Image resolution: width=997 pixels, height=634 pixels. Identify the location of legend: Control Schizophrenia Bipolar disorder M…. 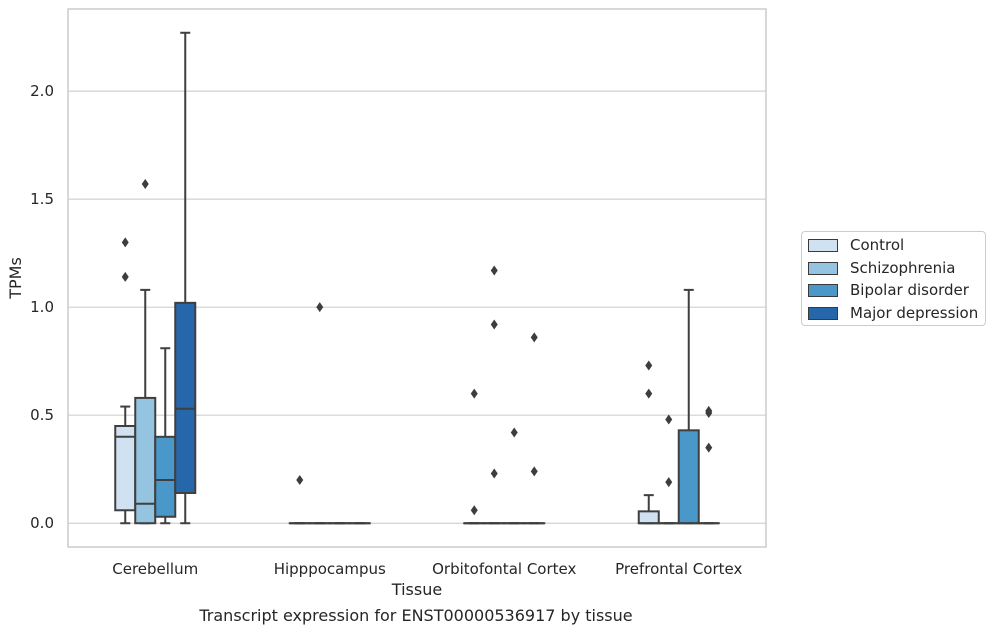
(893, 278).